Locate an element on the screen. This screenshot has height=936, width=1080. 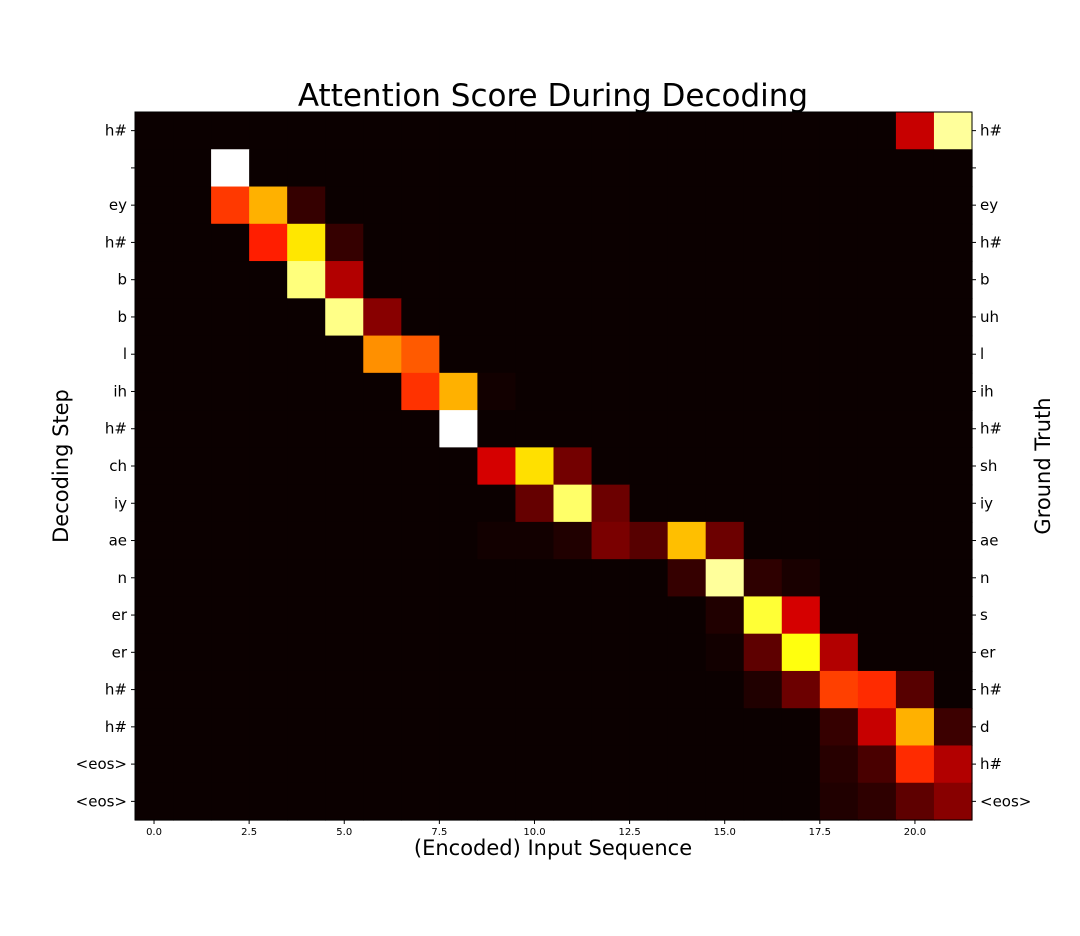
decoding-step-label: l is located at coordinates (125, 354).